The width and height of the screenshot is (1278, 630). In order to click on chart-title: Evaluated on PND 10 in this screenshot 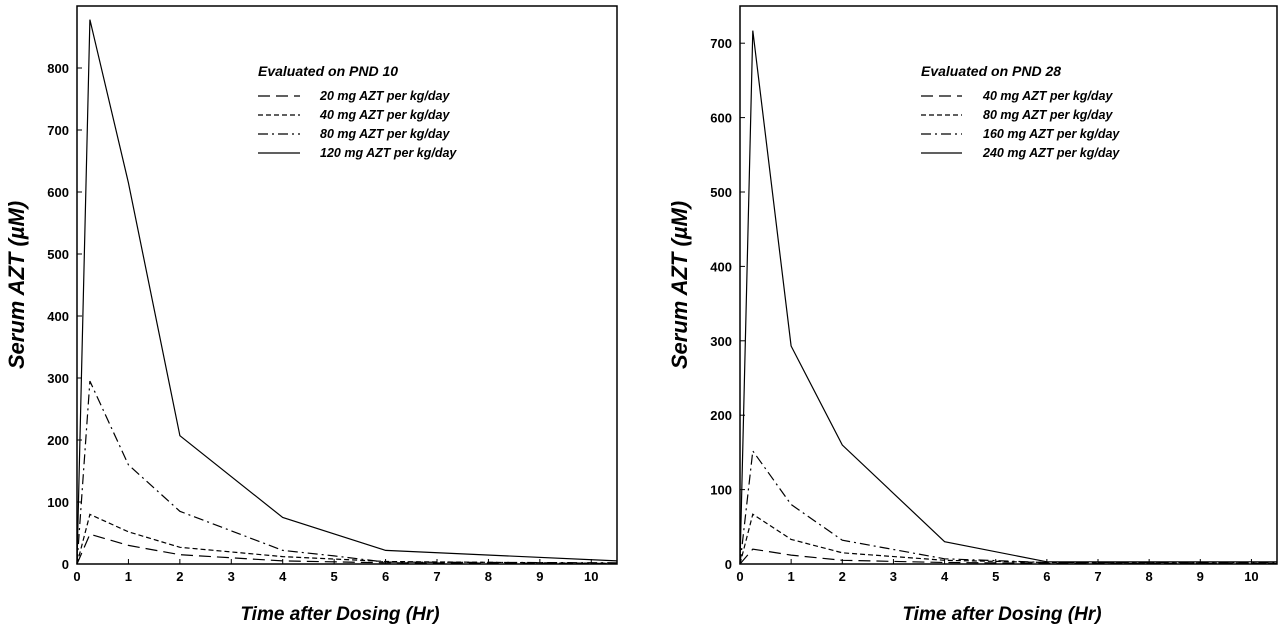, I will do `click(328, 71)`.